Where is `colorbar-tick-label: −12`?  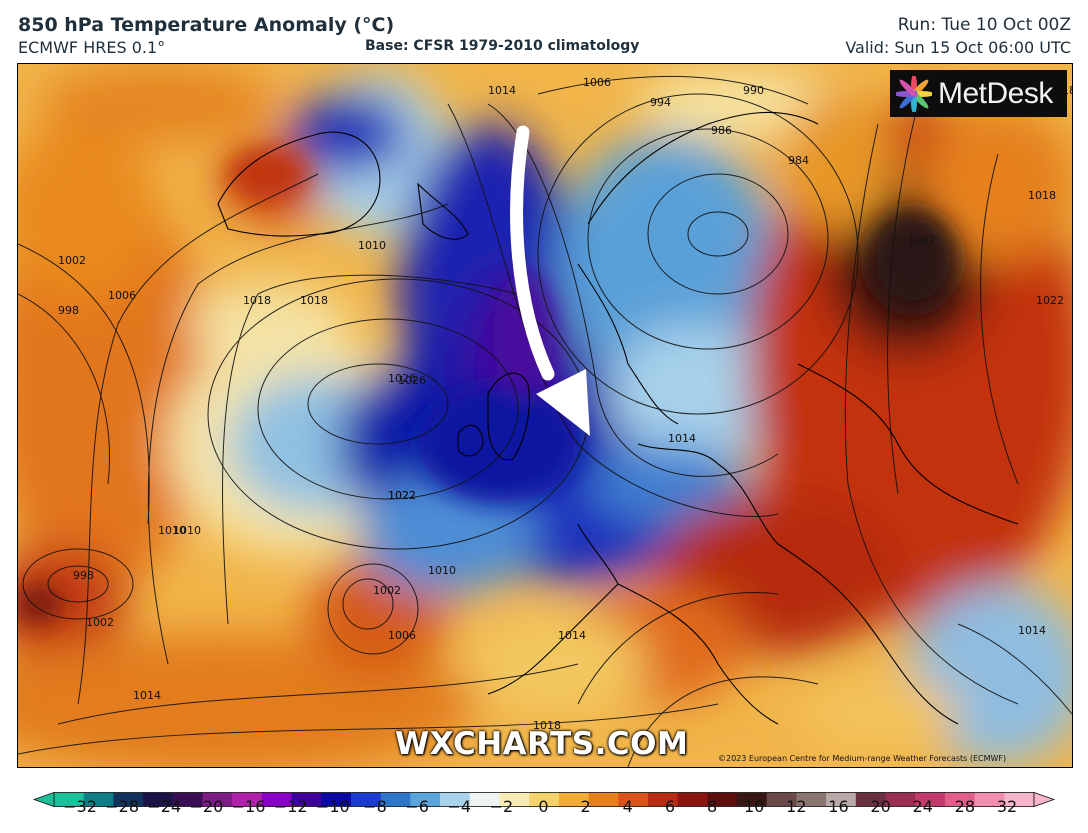
colorbar-tick-label: −12 is located at coordinates (290, 806).